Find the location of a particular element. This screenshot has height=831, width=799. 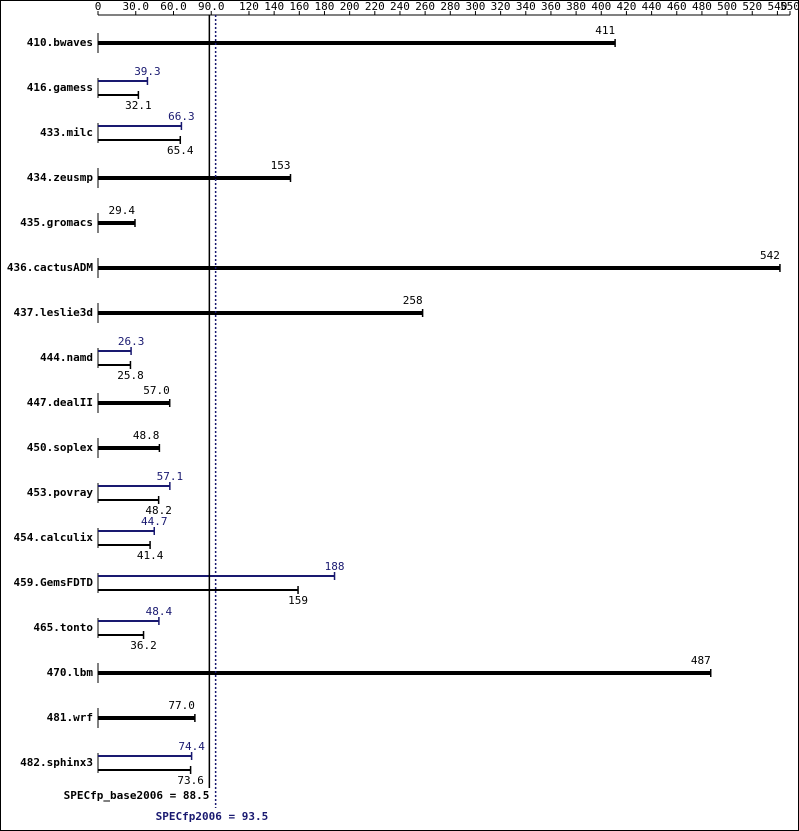

x-tick-label: 360 is located at coordinates (551, 6).